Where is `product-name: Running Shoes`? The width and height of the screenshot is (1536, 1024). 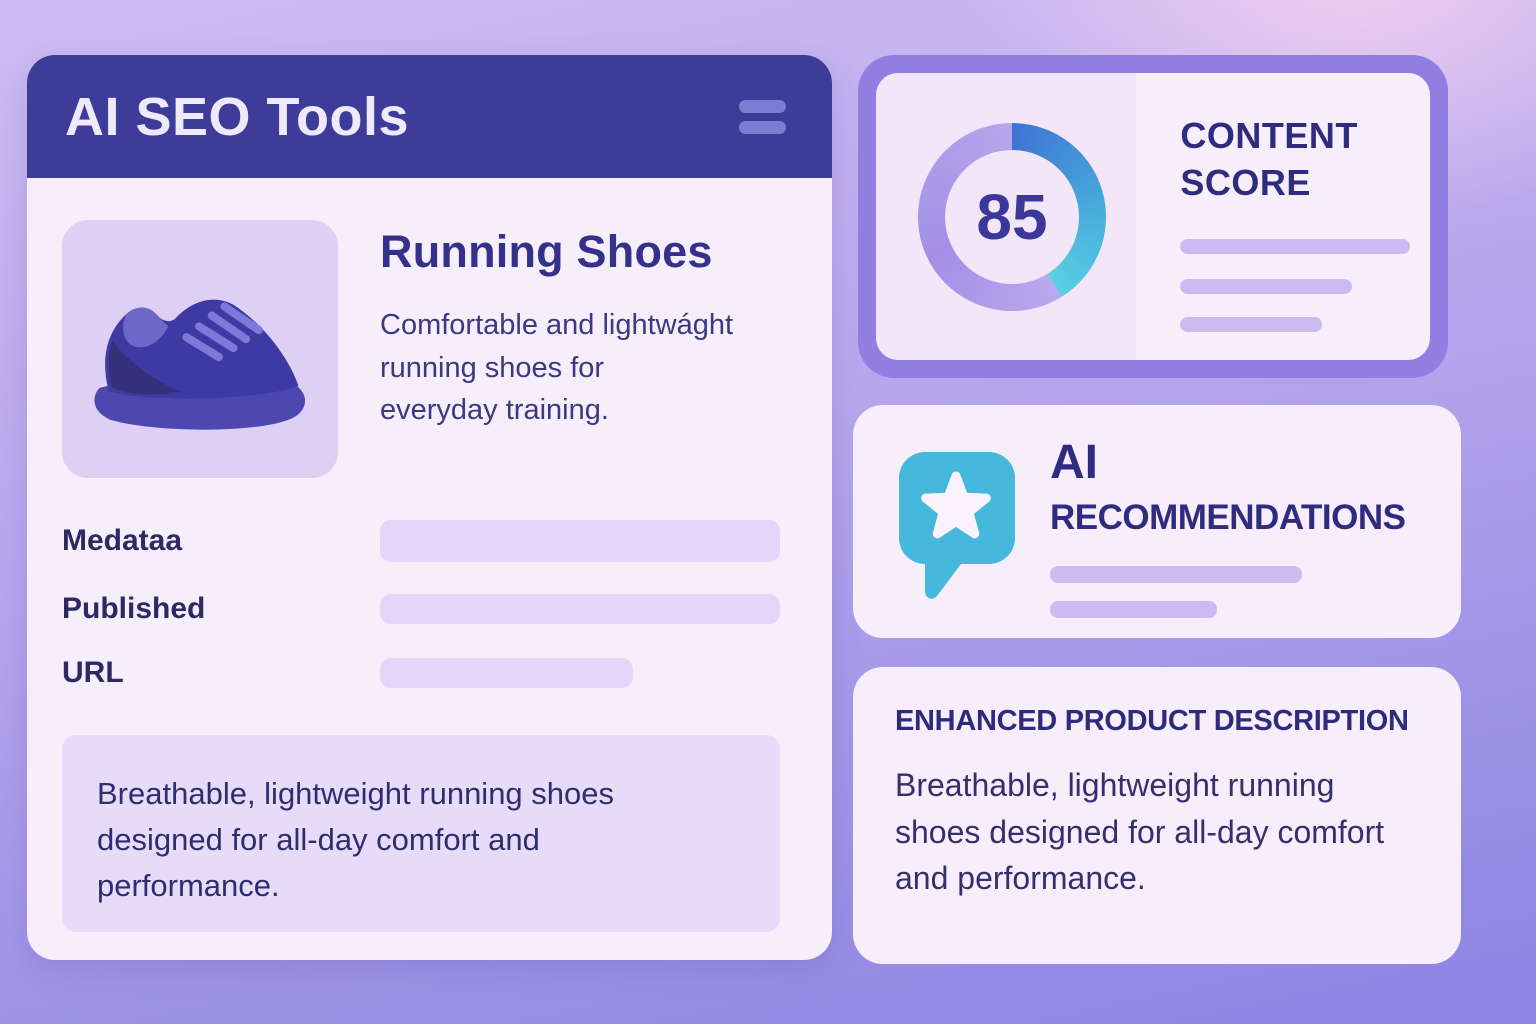 product-name: Running Shoes is located at coordinates (546, 251).